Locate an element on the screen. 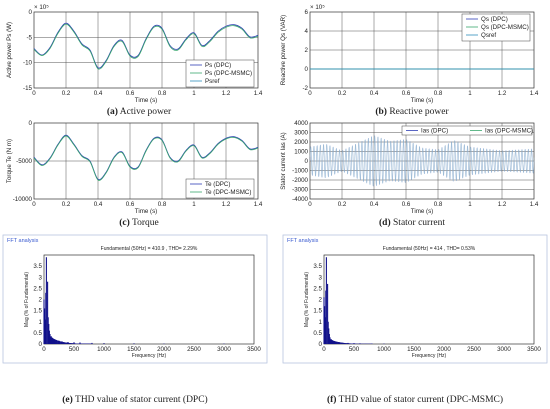  legend-label: Ias (DPC-MSMC) is located at coordinates (509, 131).